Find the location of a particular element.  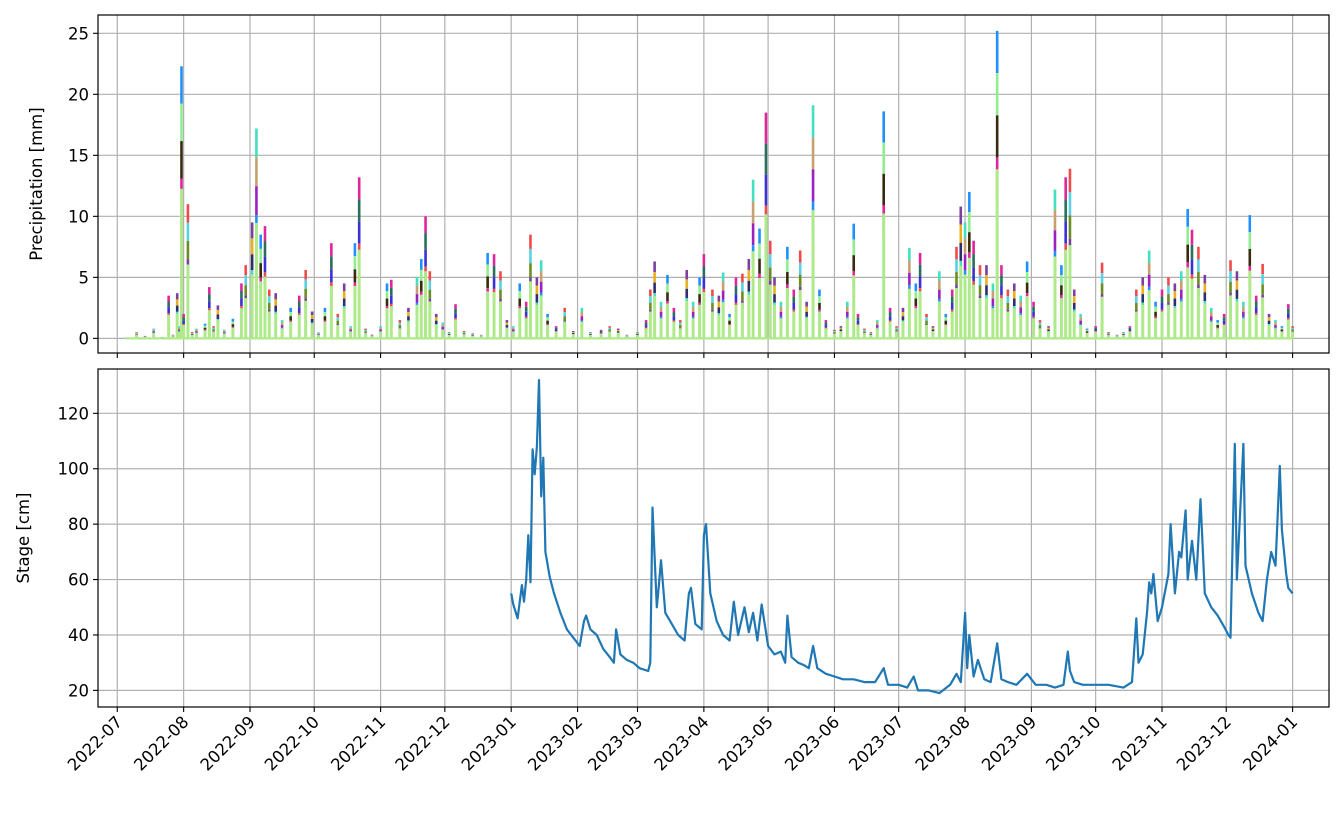

y-tick-label: 40 is located at coordinates (78, 635).